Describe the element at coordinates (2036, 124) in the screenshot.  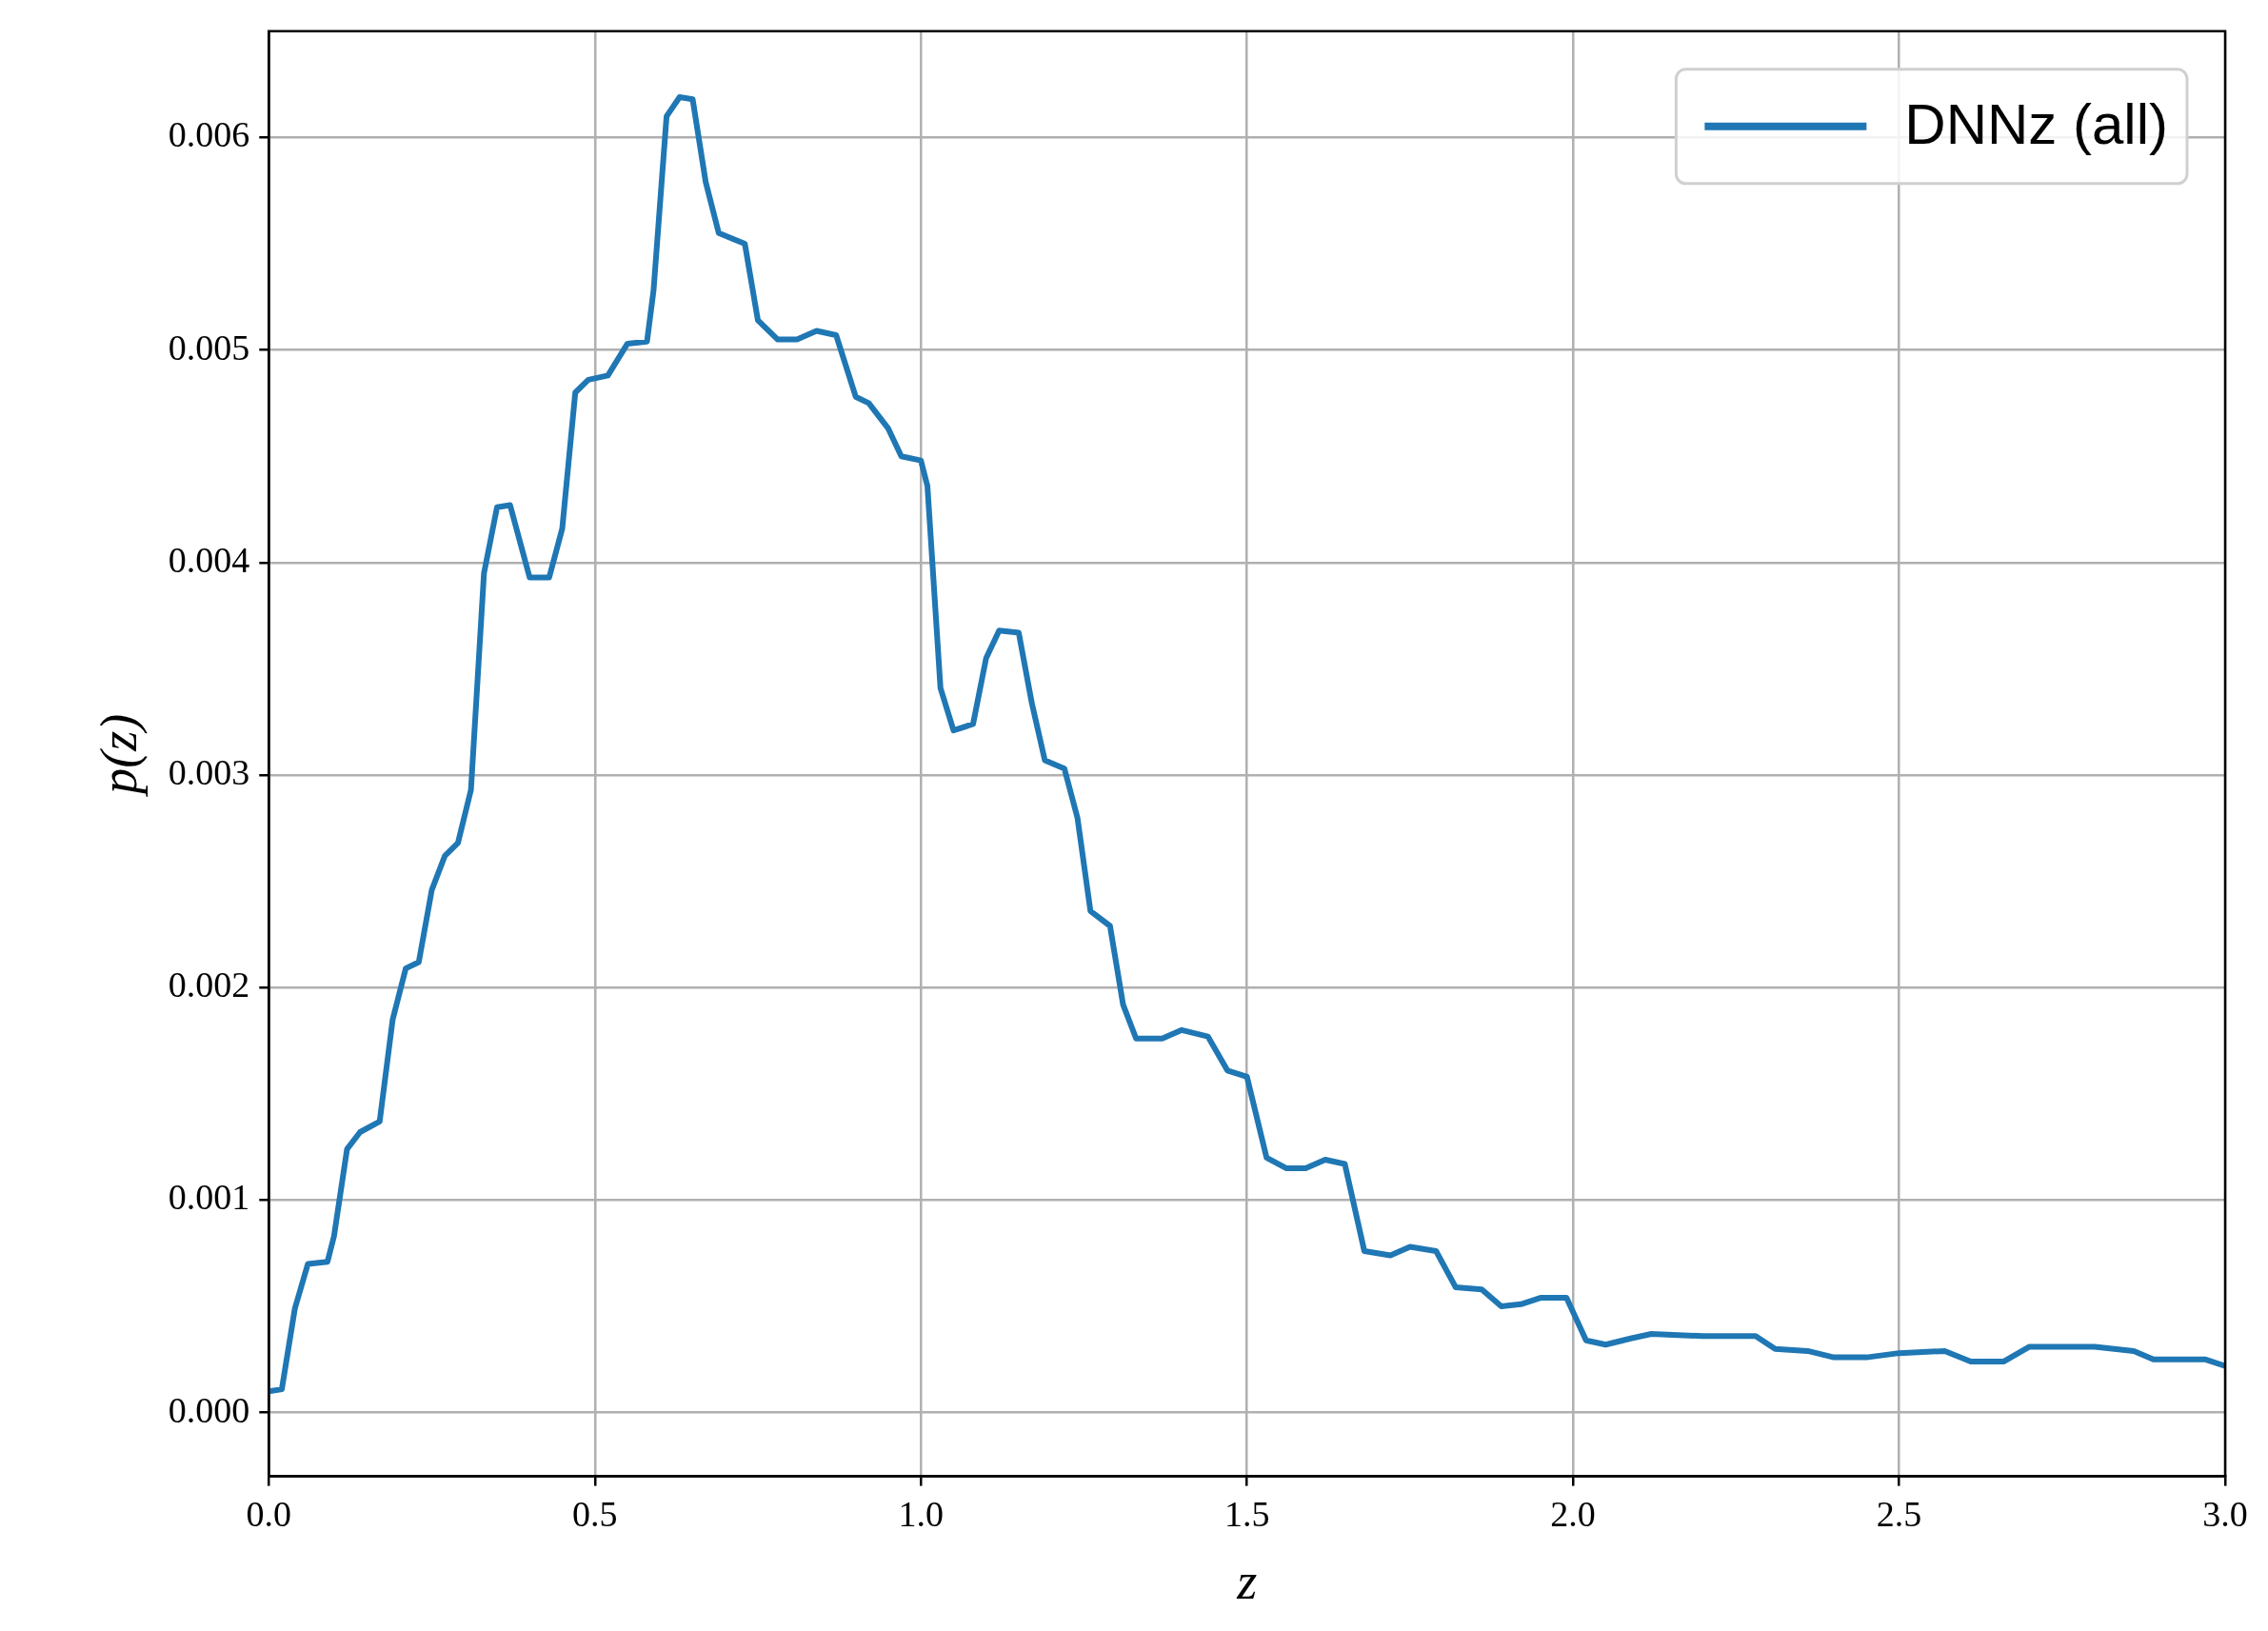
I see `legend-label: DNNz (all)` at that location.